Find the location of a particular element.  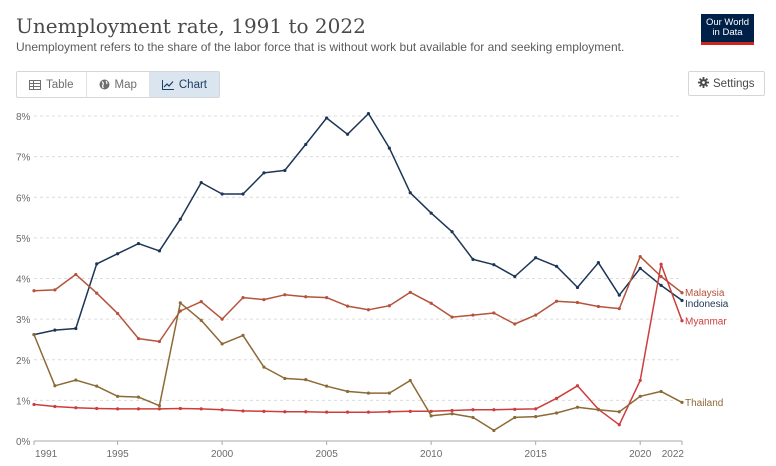

x-tick-label: 2015 is located at coordinates (536, 454).